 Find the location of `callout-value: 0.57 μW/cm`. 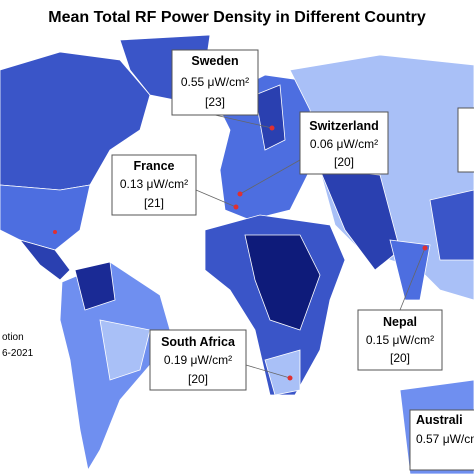

callout-value: 0.57 μW/cm is located at coordinates (445, 439).